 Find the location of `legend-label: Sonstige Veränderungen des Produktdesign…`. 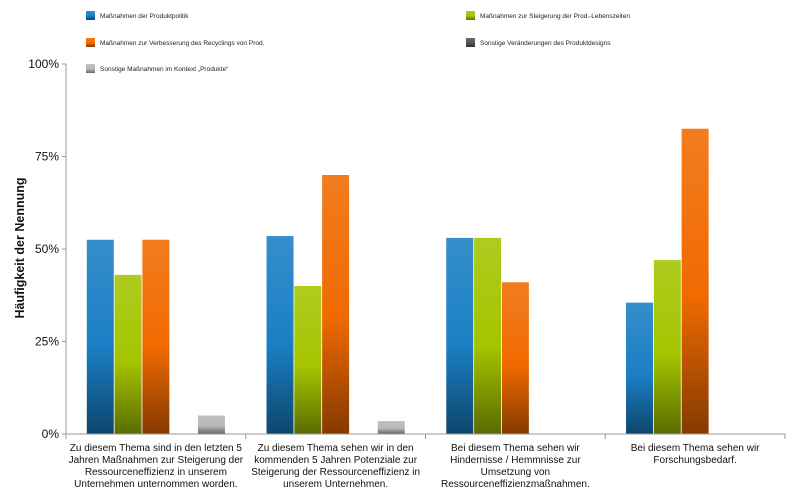

legend-label: Sonstige Veränderungen des Produktdesign… is located at coordinates (545, 43).